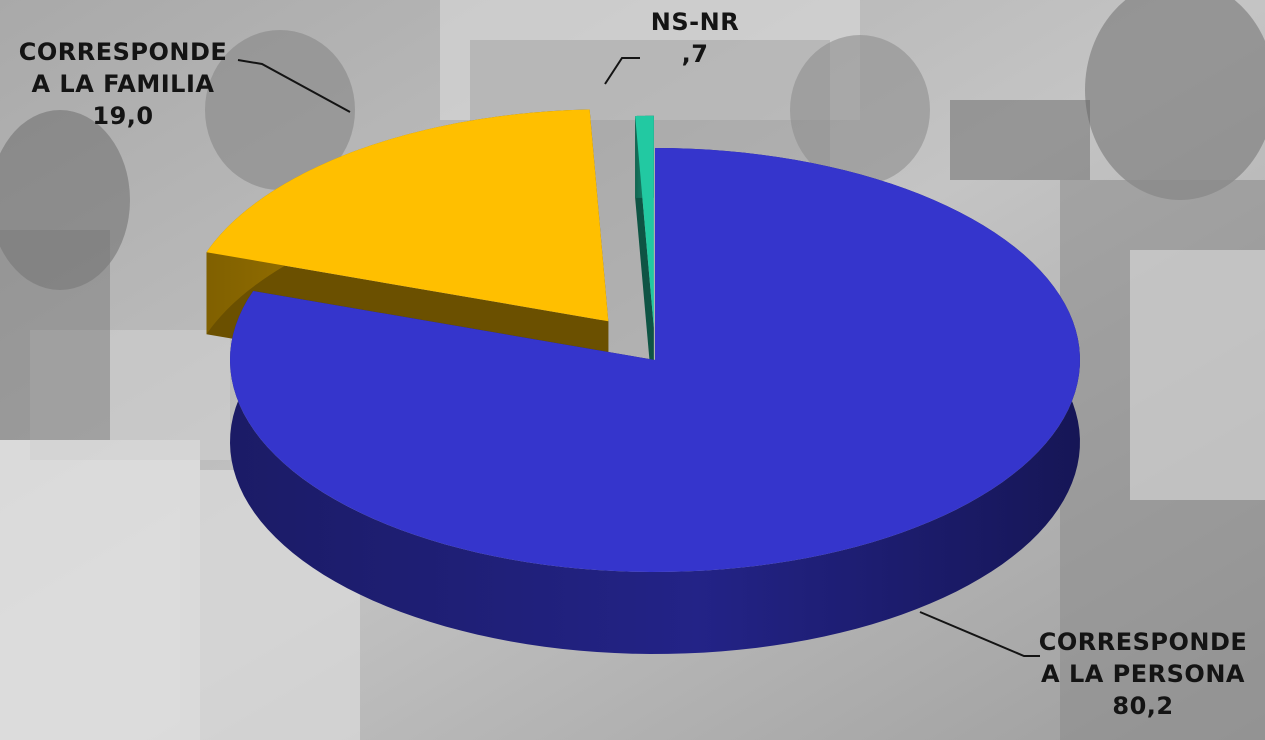 The image size is (1265, 740). I want to click on slice-label-familia: CORRESPONDE A LA FAMILIA 19,0, so click(123, 84).